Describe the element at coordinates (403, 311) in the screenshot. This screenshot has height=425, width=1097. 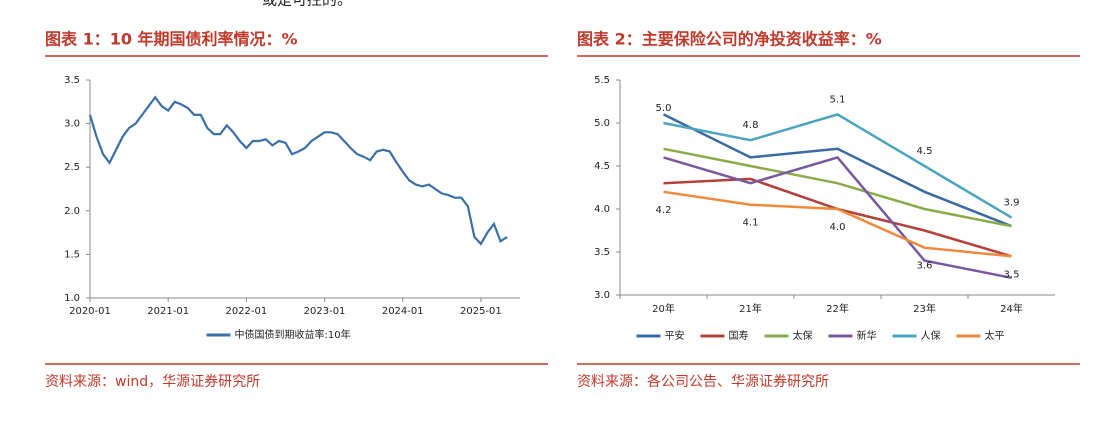
I see `x-tick-label: 2024-01` at that location.